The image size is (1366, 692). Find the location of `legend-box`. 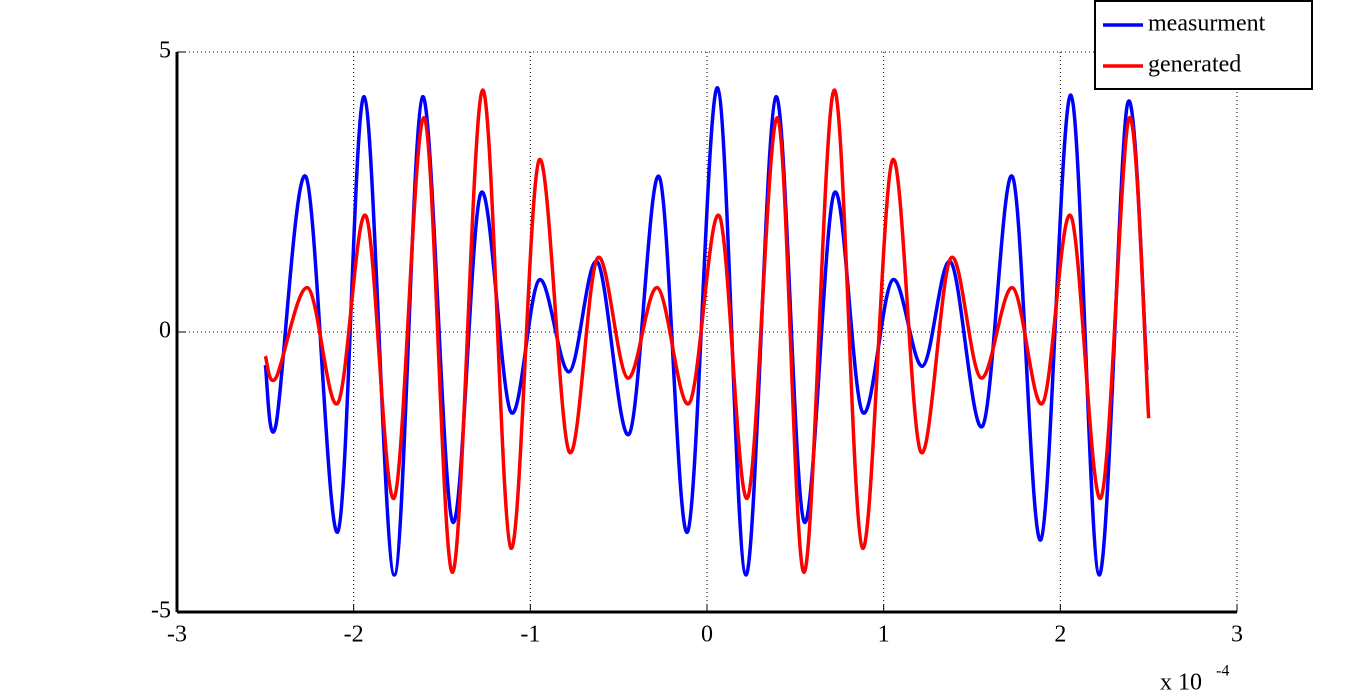

legend-box is located at coordinates (1203, 45).